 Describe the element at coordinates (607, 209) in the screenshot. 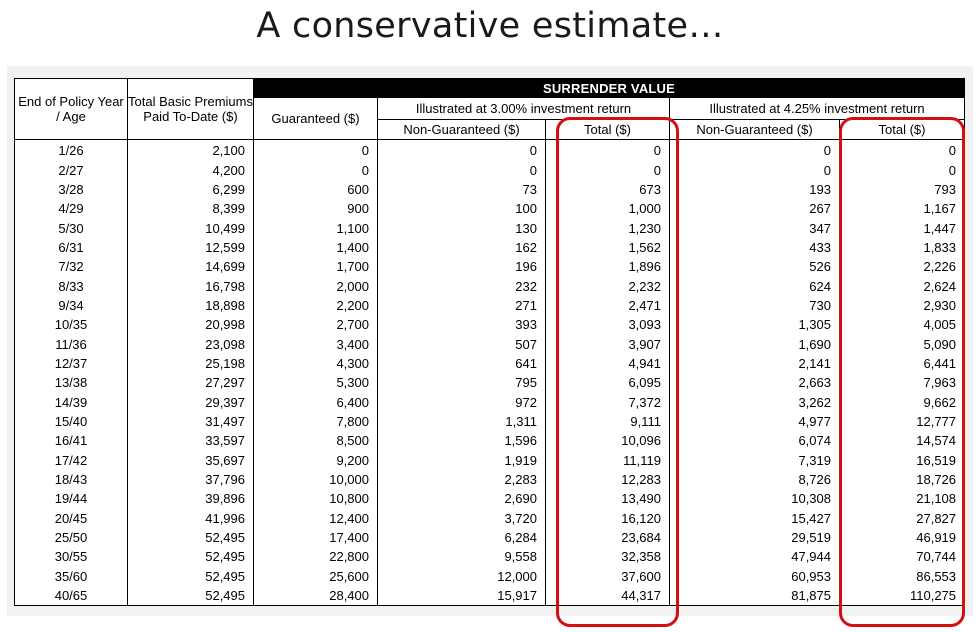

I see `cell-total-300: 1,000` at that location.